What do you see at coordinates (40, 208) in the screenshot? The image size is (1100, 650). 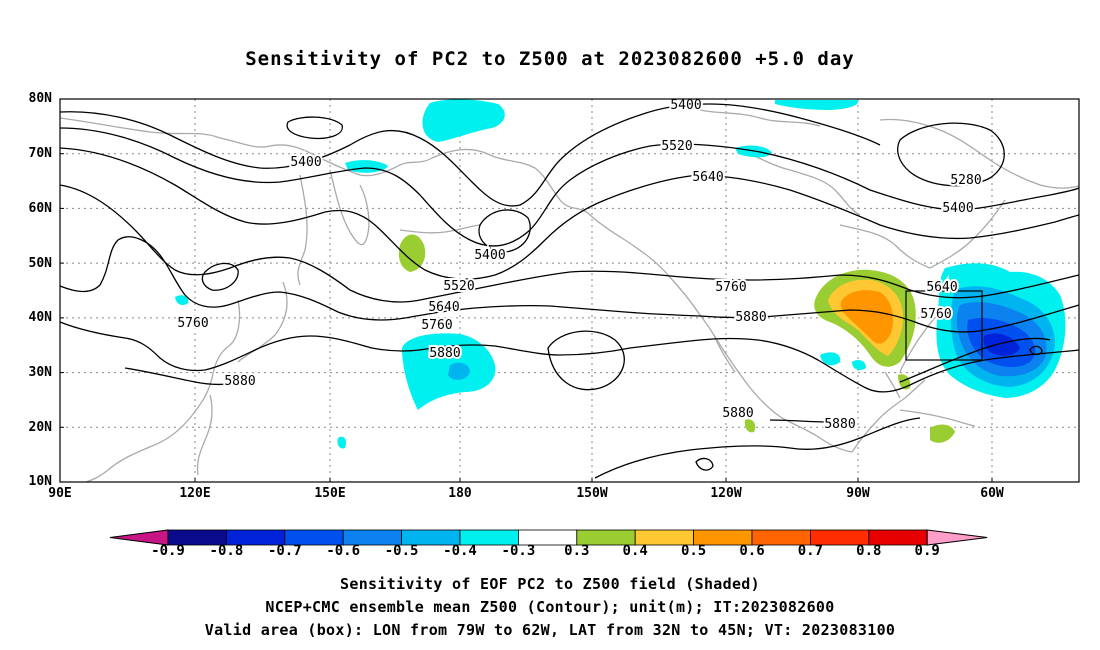 I see `lat-label: 60N` at bounding box center [40, 208].